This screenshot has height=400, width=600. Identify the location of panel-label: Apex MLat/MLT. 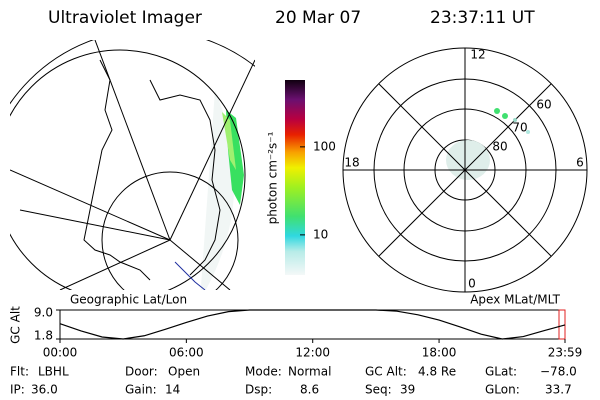
(515, 300).